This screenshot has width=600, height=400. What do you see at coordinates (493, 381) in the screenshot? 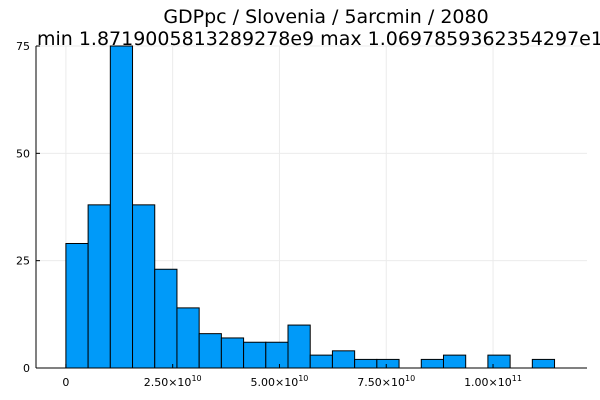
I see `x-tick-label: 1.00×10¹¹` at bounding box center [493, 381].